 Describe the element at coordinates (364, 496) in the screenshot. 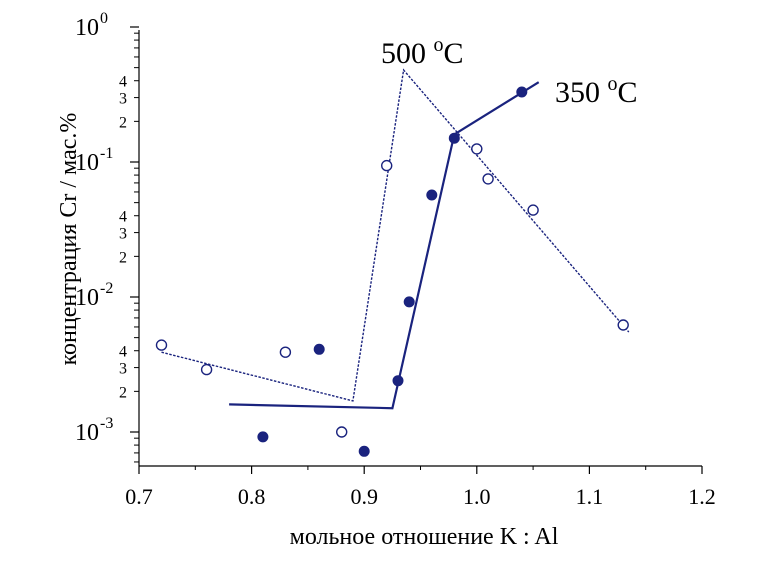

I see `x-tick-label: 0.9` at that location.